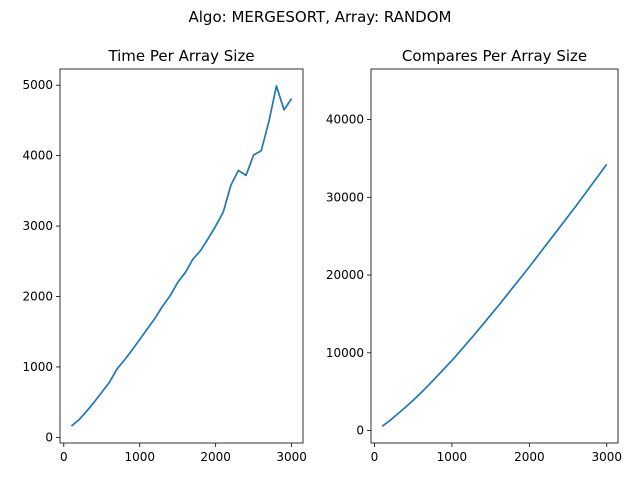 This screenshot has height=480, width=640. Describe the element at coordinates (345, 353) in the screenshot. I see `y-tick-label: 10000` at that location.